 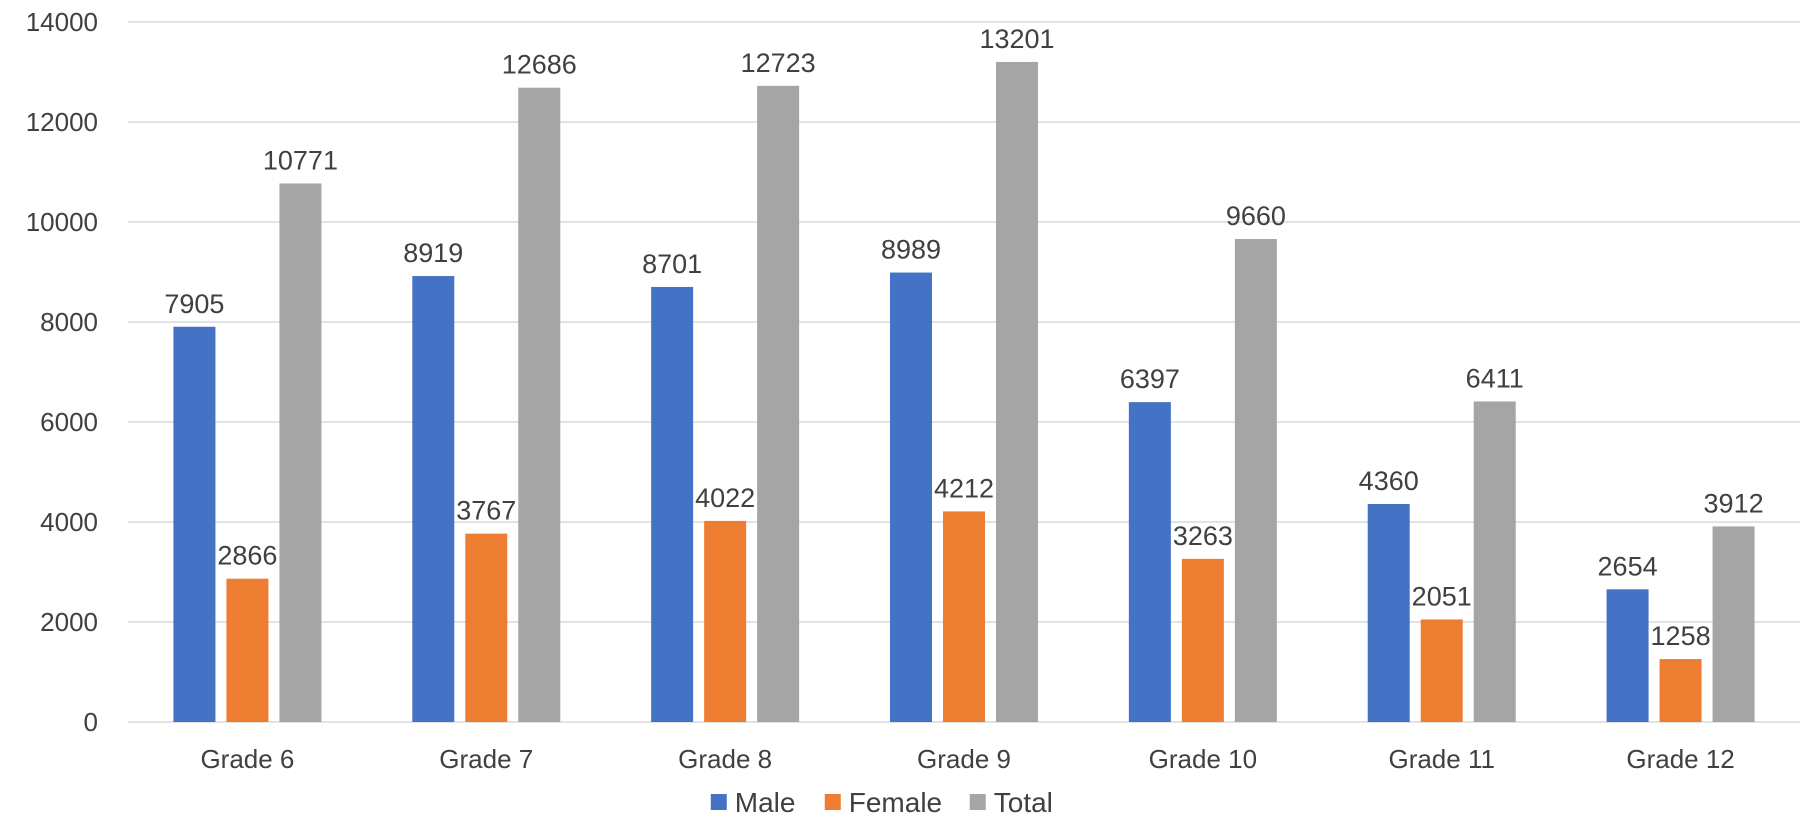 I want to click on y-tick-label: 12000, so click(x=62, y=122).